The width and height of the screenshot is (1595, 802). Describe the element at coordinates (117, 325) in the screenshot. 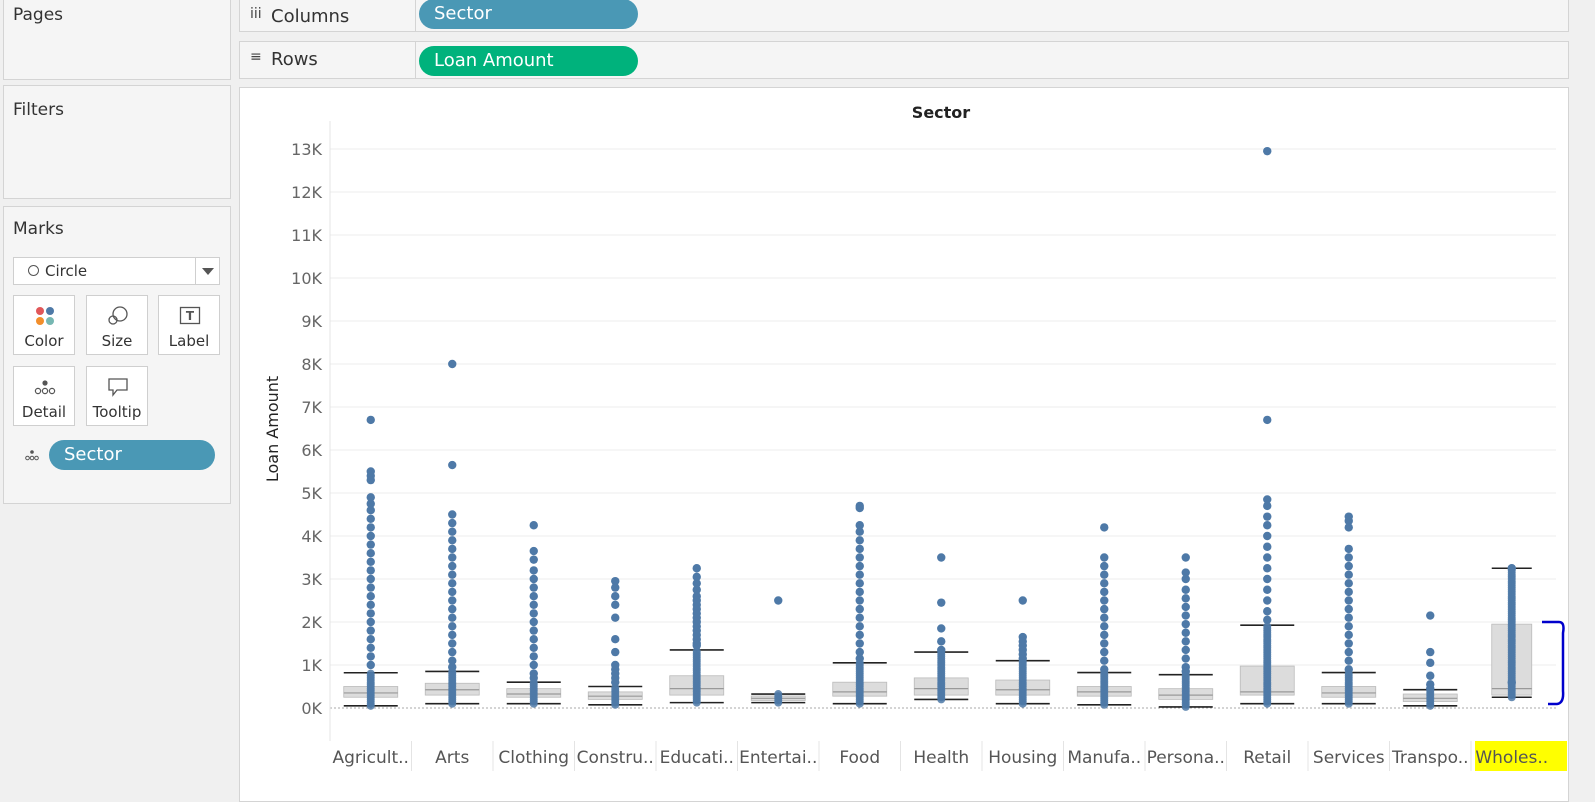

I see `size-button: Size` at that location.